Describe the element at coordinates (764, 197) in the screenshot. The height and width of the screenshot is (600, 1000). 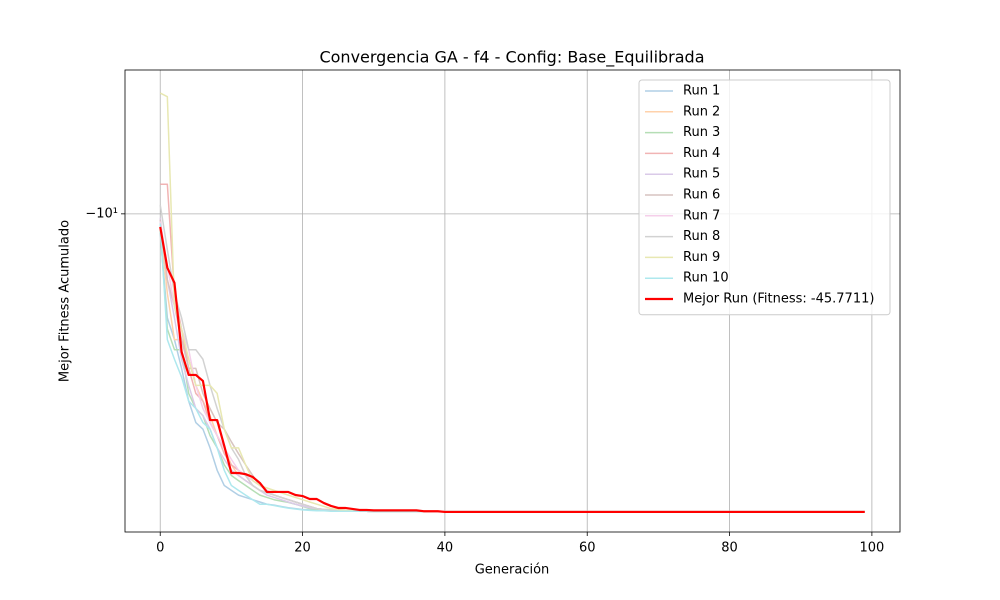
I see `legend-box` at that location.